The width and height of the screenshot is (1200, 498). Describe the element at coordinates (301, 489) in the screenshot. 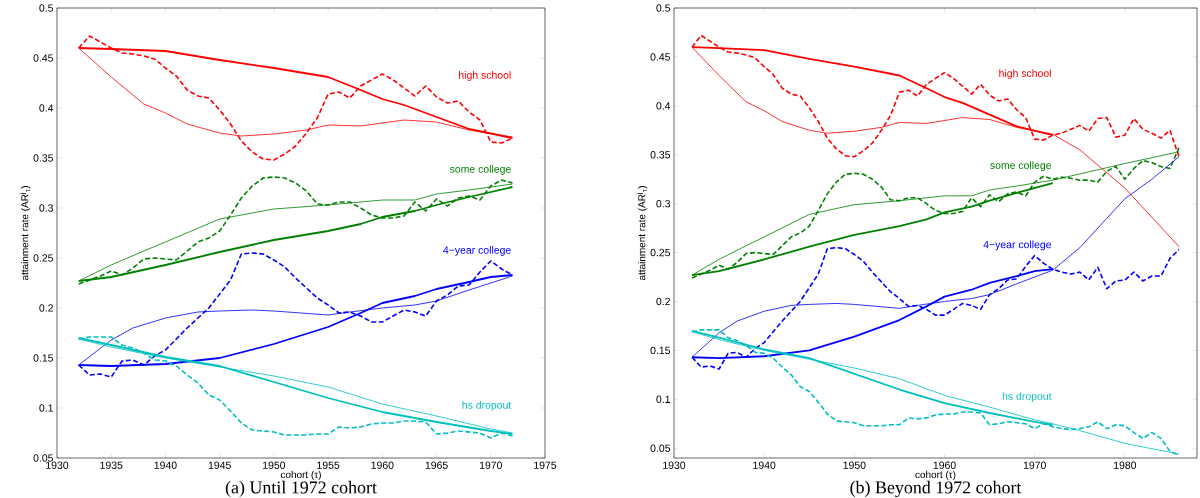

I see `text: (a) Until 1972 cohort` at that location.